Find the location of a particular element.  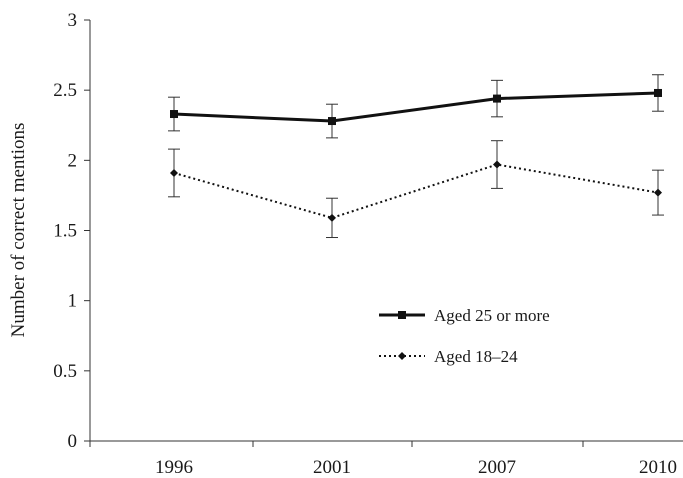

y-tick-label: 3 is located at coordinates (73, 20).